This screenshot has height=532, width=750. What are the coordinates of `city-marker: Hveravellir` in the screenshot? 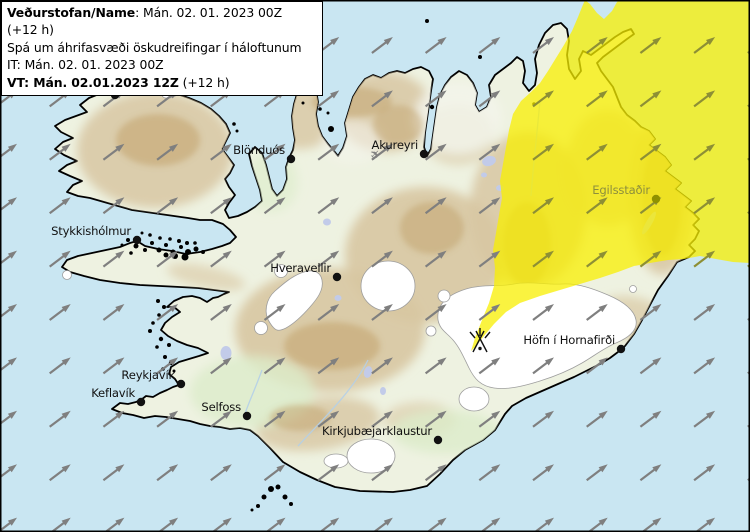 It's located at (306, 271).